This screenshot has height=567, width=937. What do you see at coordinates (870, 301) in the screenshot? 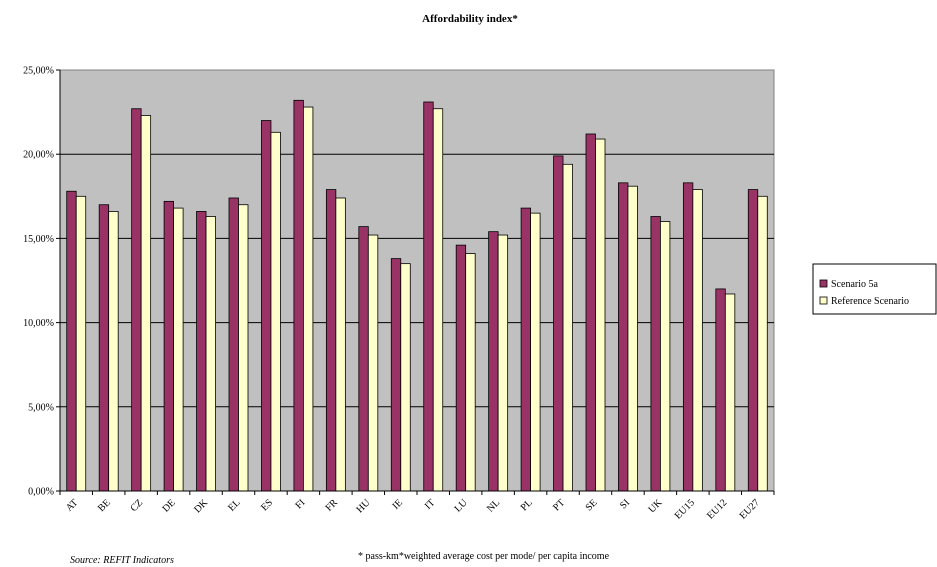
I see `legend-label-reference-scenario: Reference Scenario` at bounding box center [870, 301].